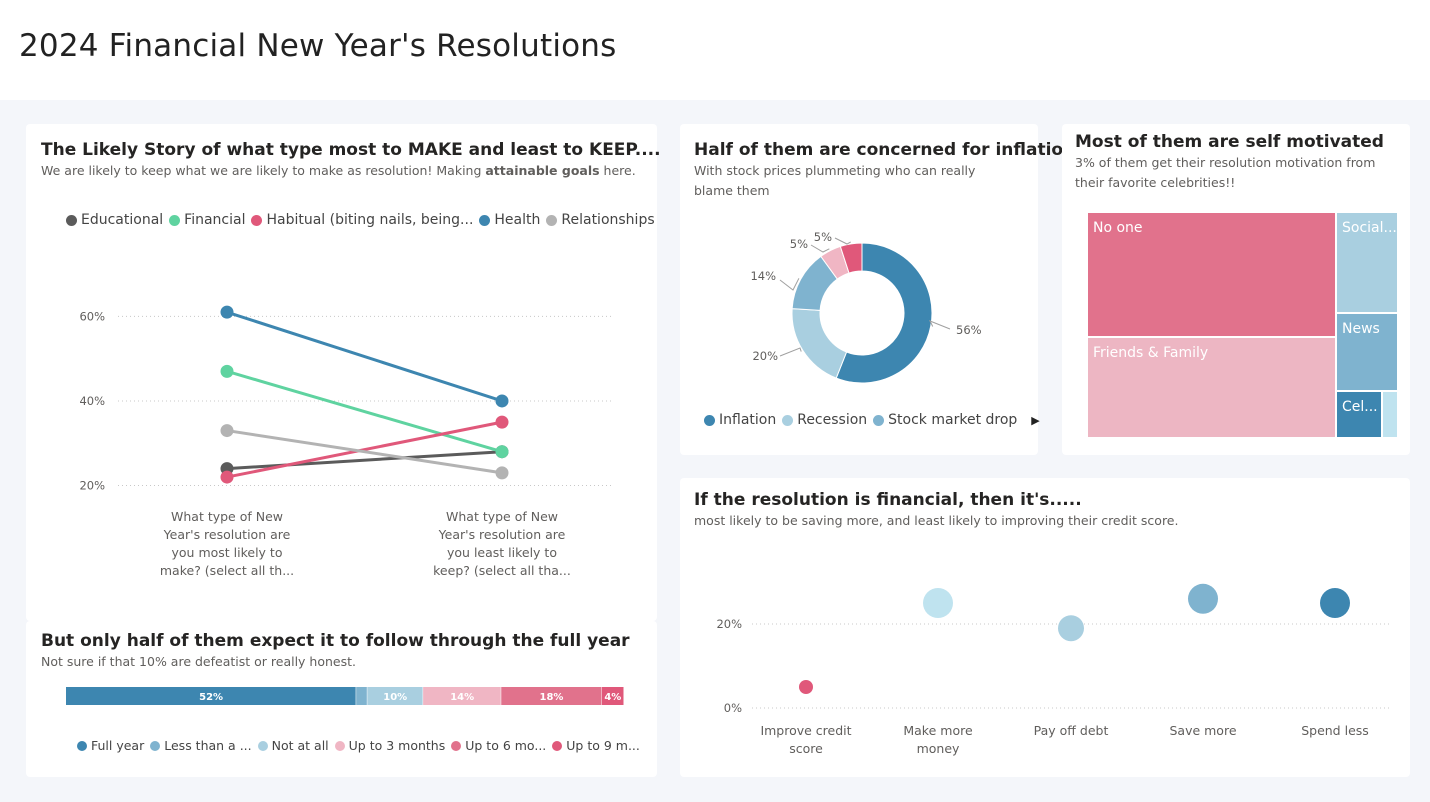  What do you see at coordinates (517, 220) in the screenshot?
I see `slope-legend-item-label: Health` at bounding box center [517, 220].